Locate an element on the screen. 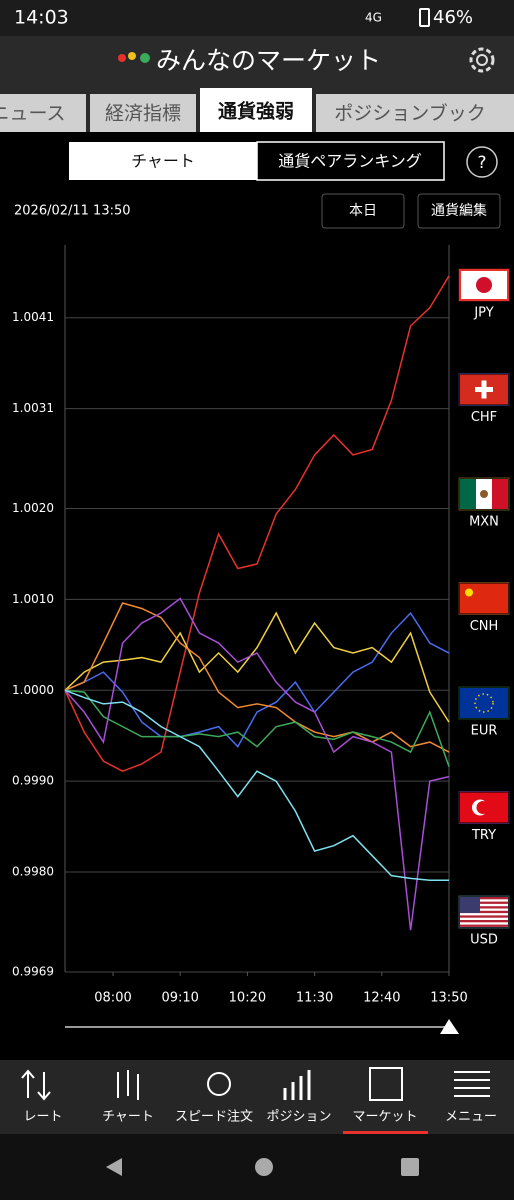 This screenshot has height=1200, width=514. back-button is located at coordinates (114, 1167).